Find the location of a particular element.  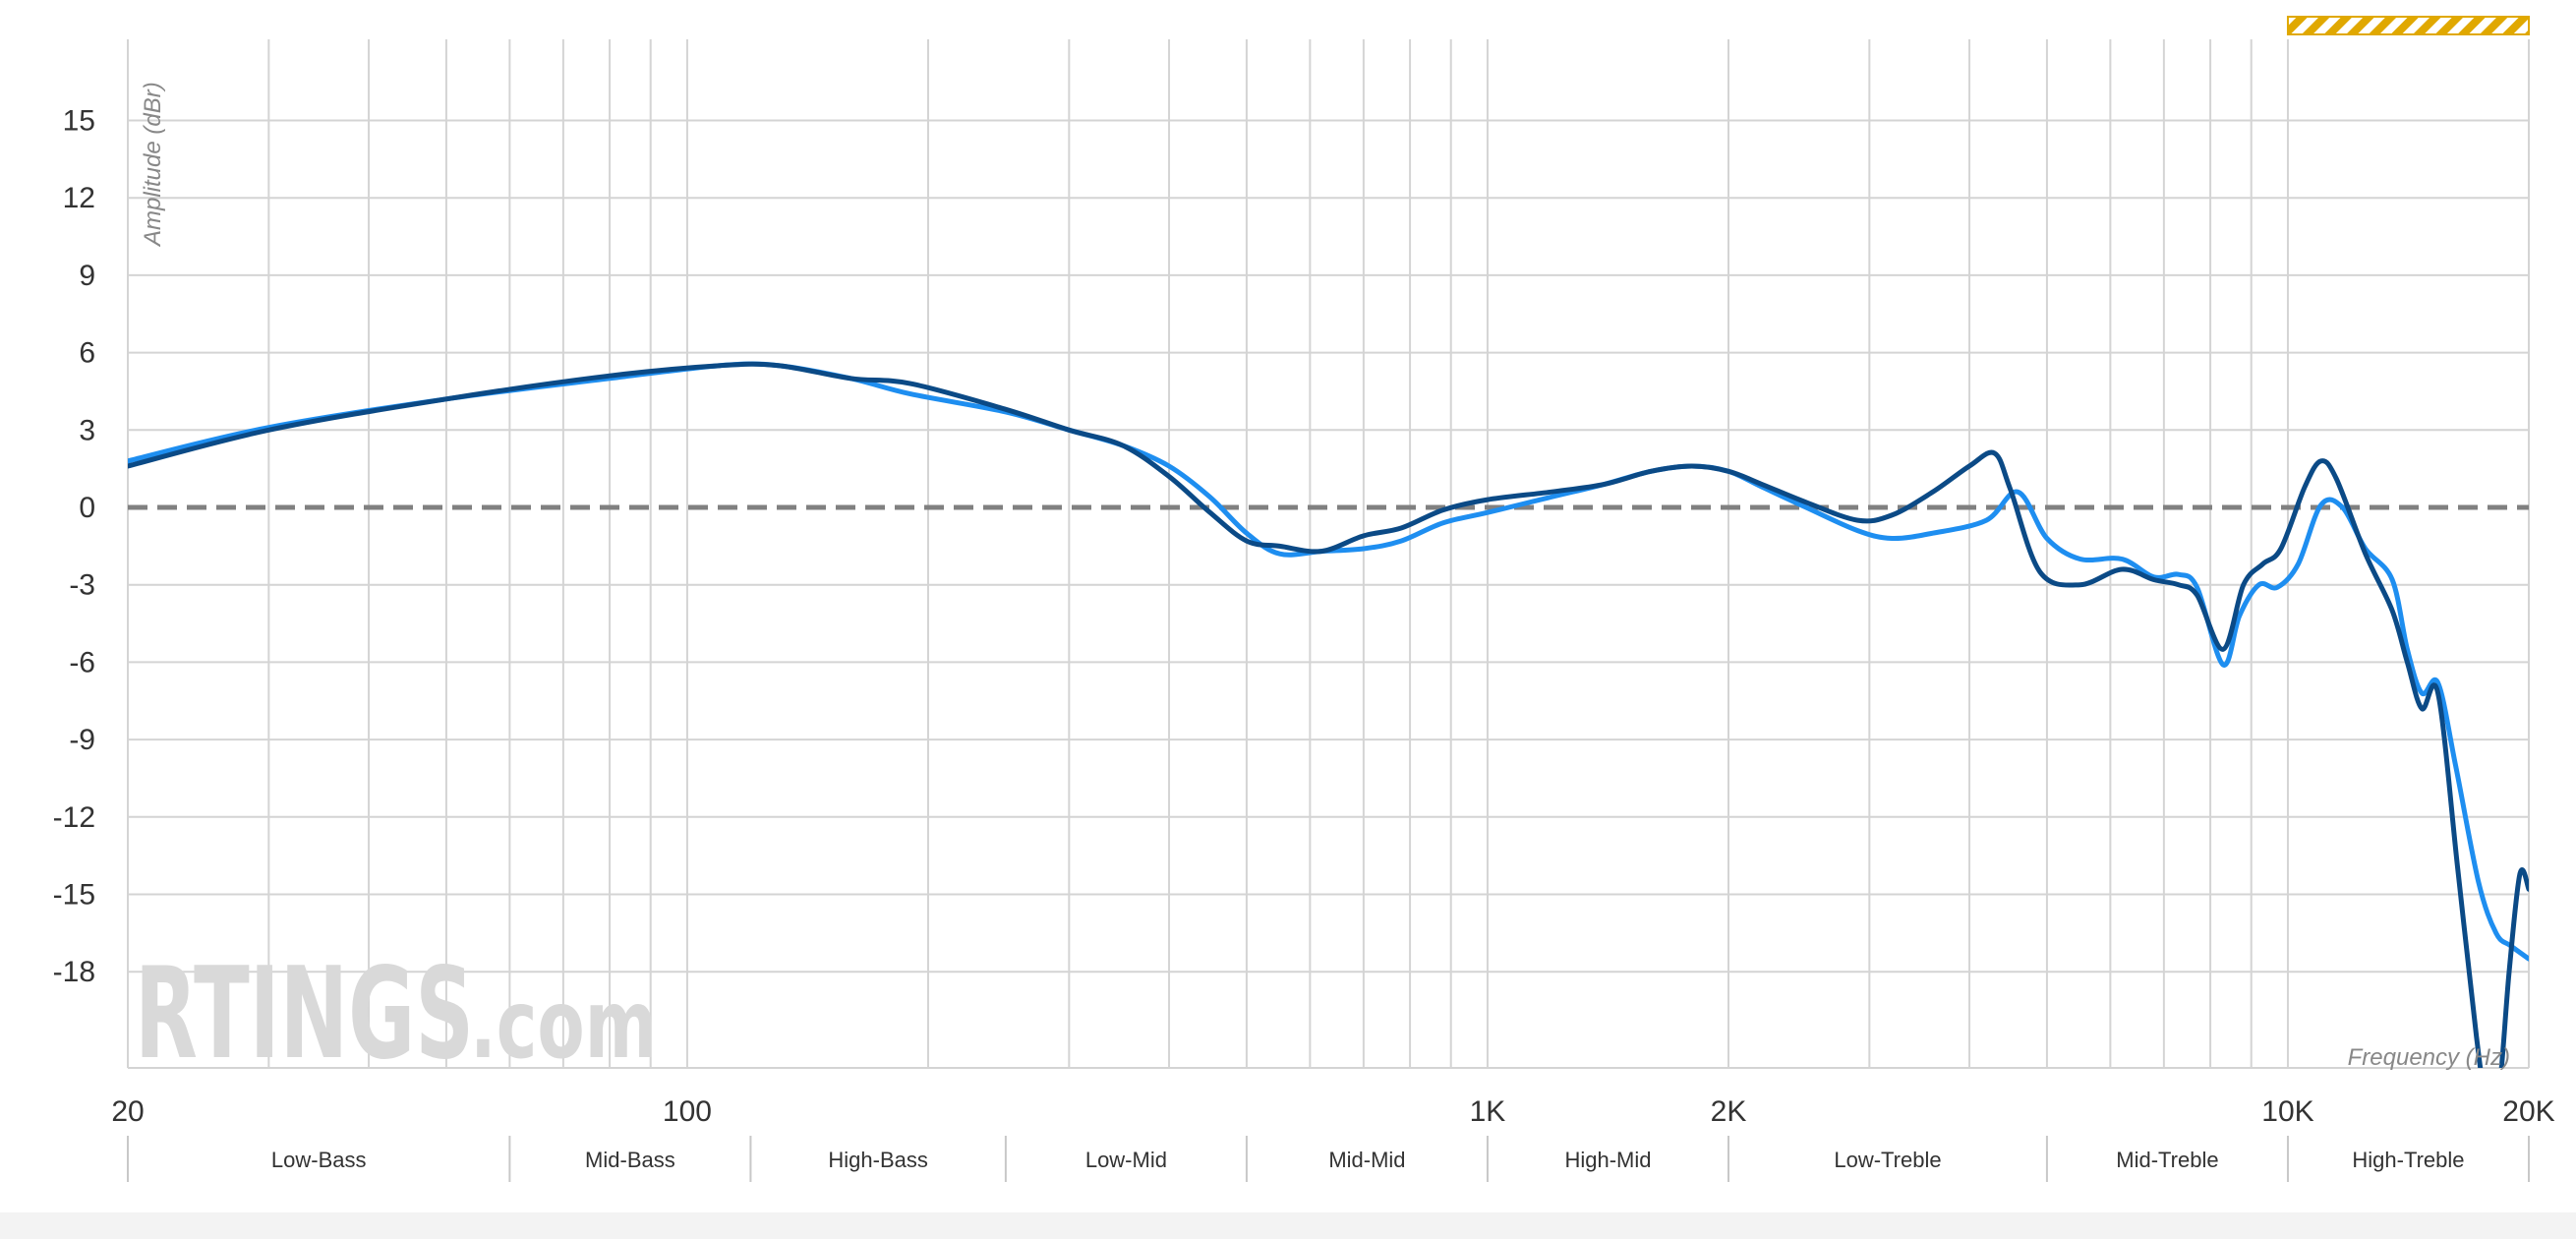

y-tick-label: -15 is located at coordinates (74, 895).